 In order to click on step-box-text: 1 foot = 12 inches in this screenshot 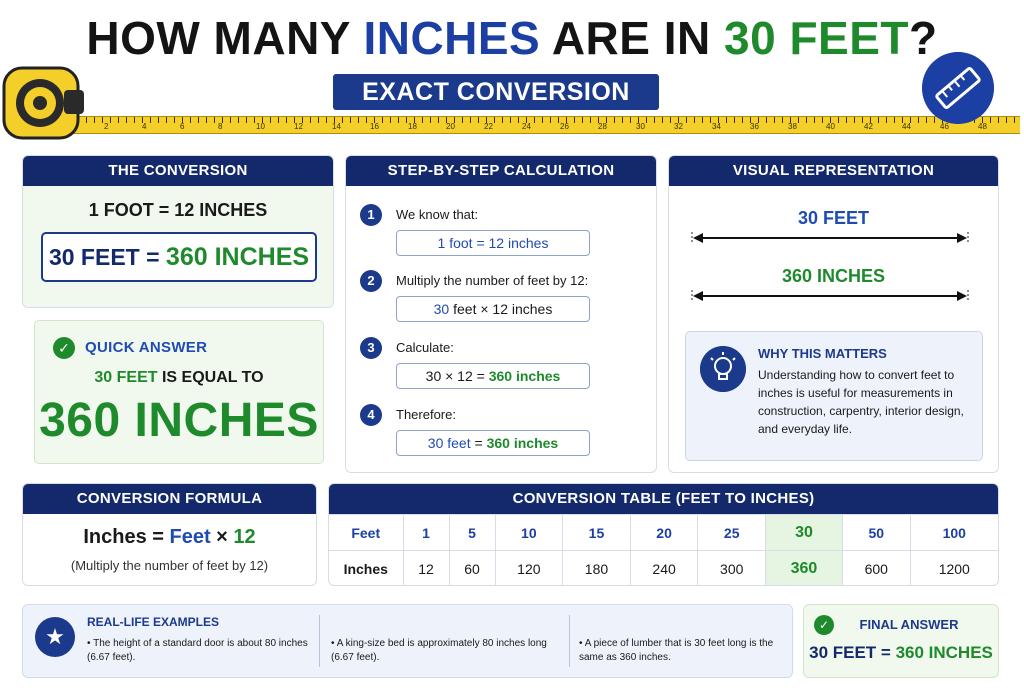, I will do `click(493, 243)`.